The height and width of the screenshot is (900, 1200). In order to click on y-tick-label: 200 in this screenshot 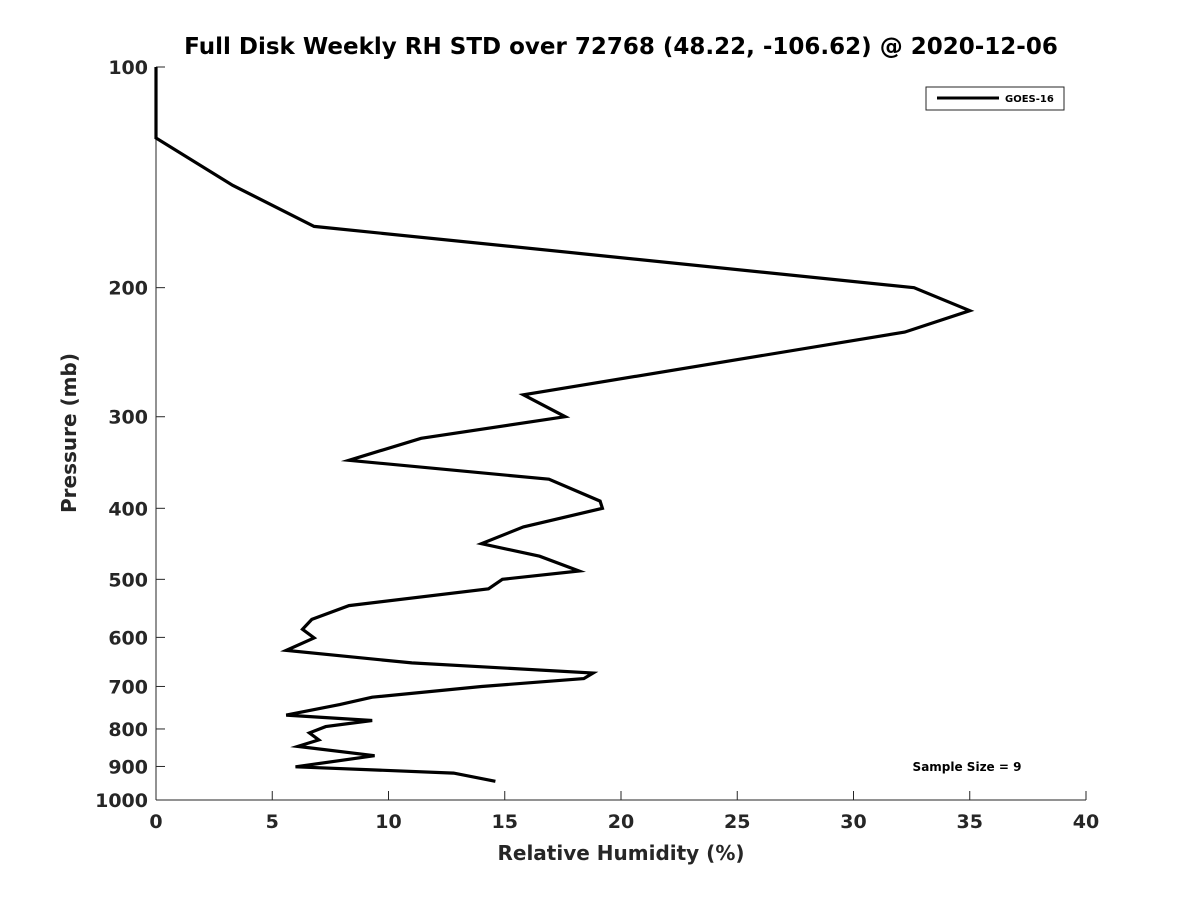, I will do `click(128, 289)`.